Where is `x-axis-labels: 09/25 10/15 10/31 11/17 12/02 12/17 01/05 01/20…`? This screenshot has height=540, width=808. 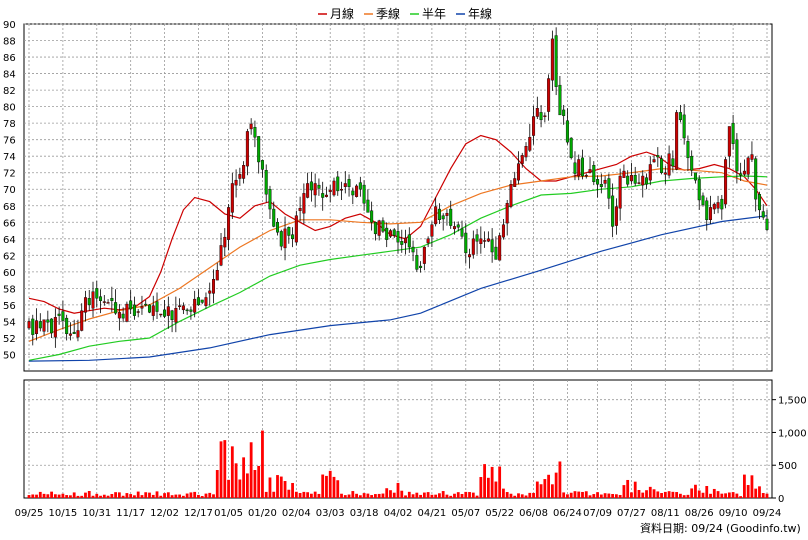 x-axis-labels: 09/25 10/15 10/31 11/17 12/02 12/17 01/05 01/20… is located at coordinates (398, 513).